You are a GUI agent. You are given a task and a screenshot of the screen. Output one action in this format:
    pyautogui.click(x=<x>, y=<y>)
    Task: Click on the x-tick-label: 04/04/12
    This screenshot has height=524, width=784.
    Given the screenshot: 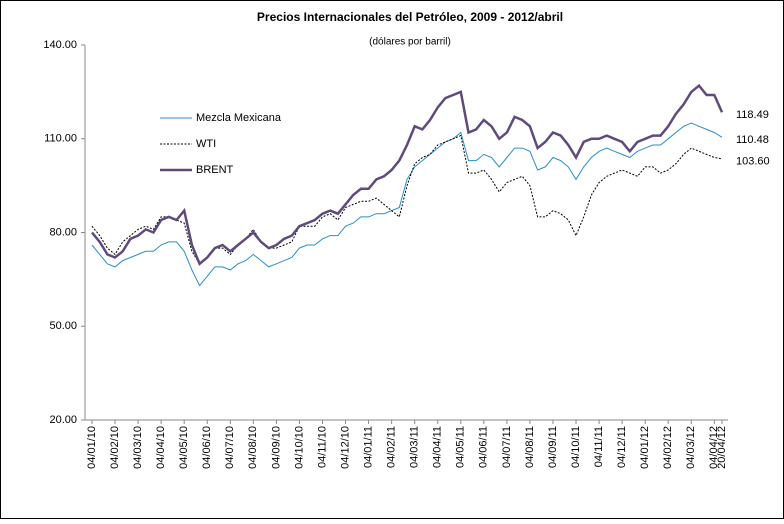 What is the action you would take?
    pyautogui.click(x=714, y=447)
    